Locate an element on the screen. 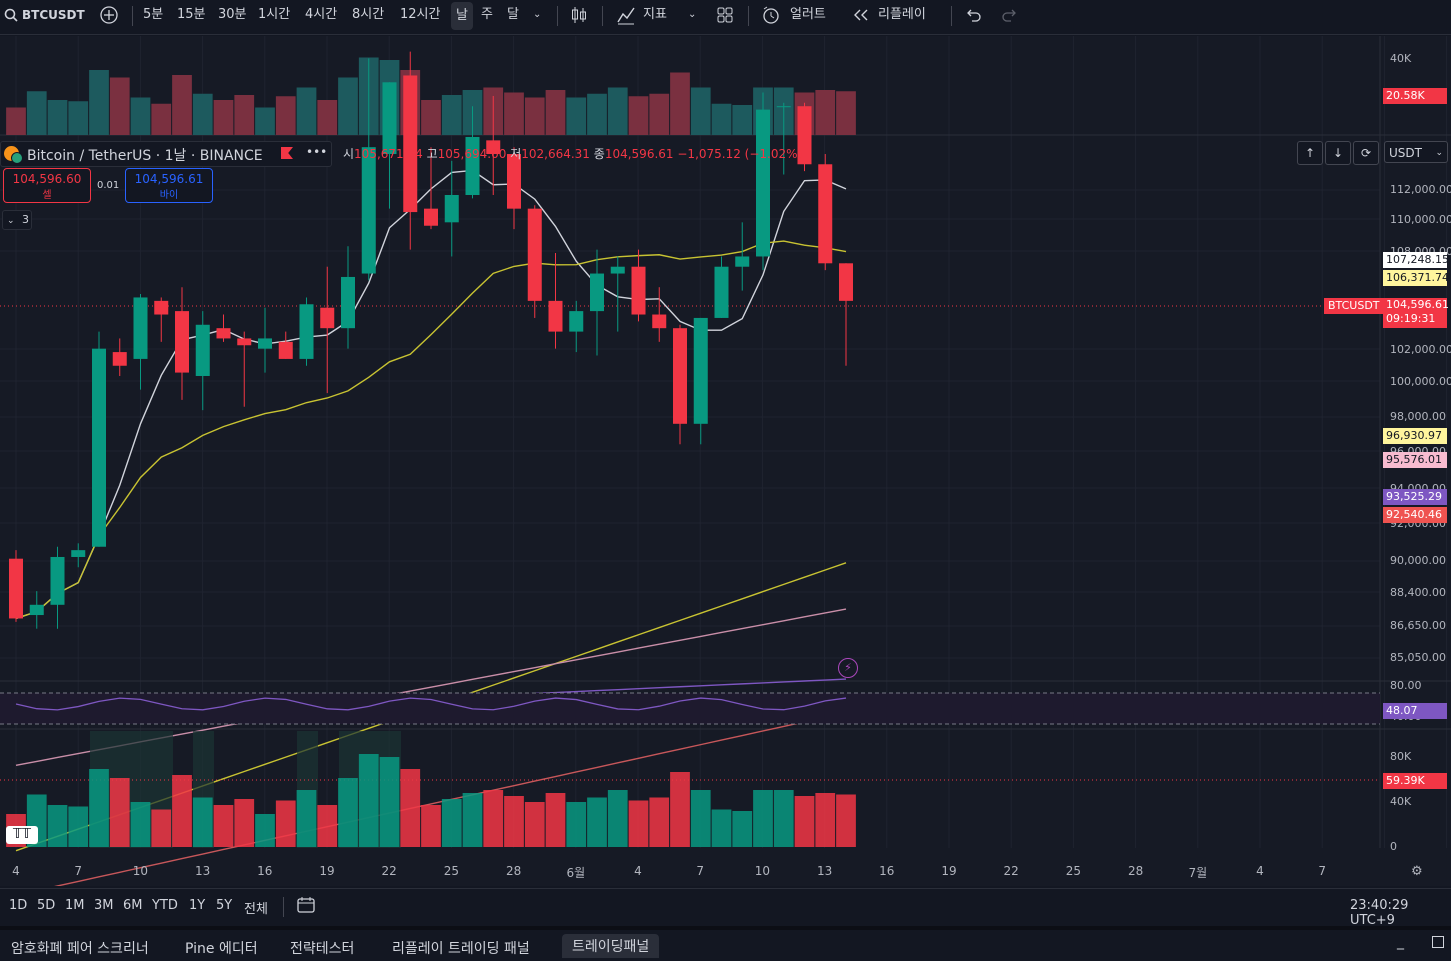 Image resolution: width=1451 pixels, height=961 pixels. last-price-tag: 104,596.61 09:19:31 is located at coordinates (1416, 313).